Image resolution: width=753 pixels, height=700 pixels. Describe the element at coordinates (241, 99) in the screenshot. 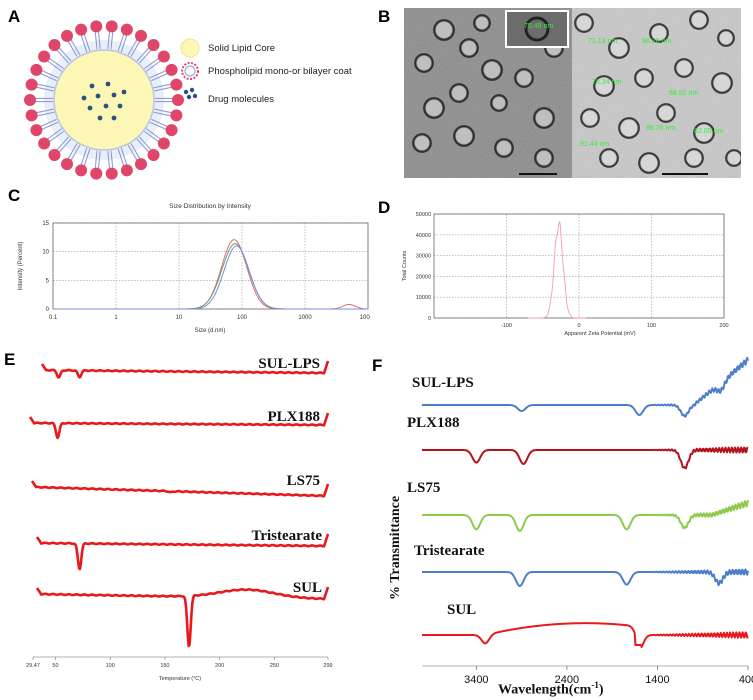

I see `legend-drug: Drug molecules` at that location.